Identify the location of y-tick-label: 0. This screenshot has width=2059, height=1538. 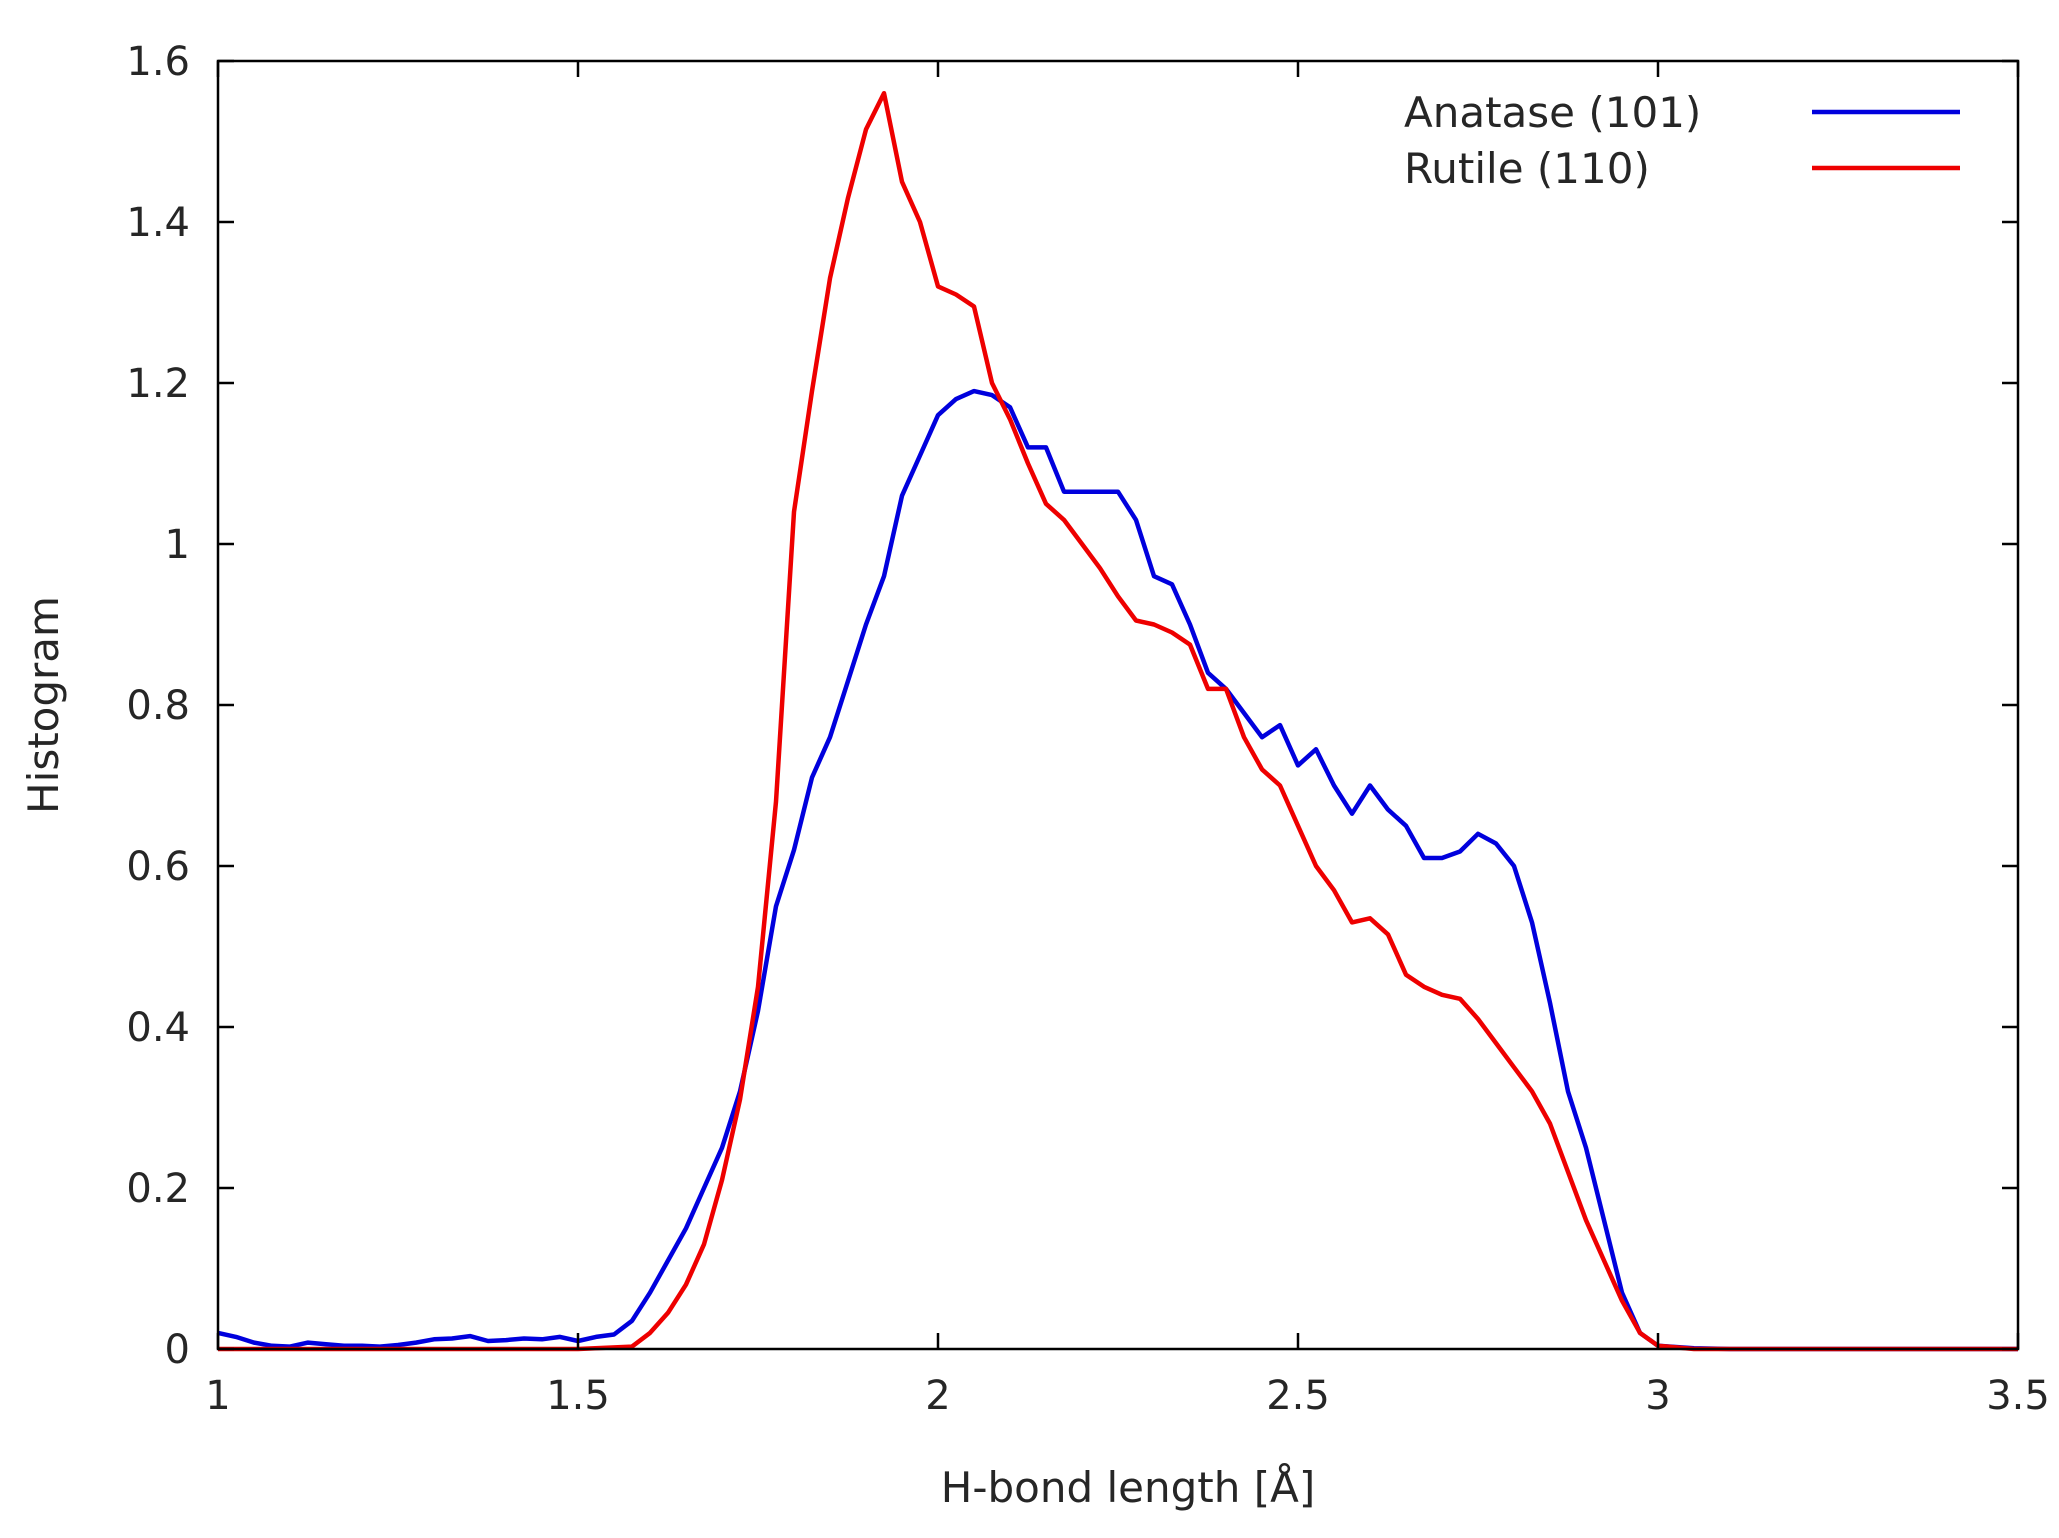
(177, 1350).